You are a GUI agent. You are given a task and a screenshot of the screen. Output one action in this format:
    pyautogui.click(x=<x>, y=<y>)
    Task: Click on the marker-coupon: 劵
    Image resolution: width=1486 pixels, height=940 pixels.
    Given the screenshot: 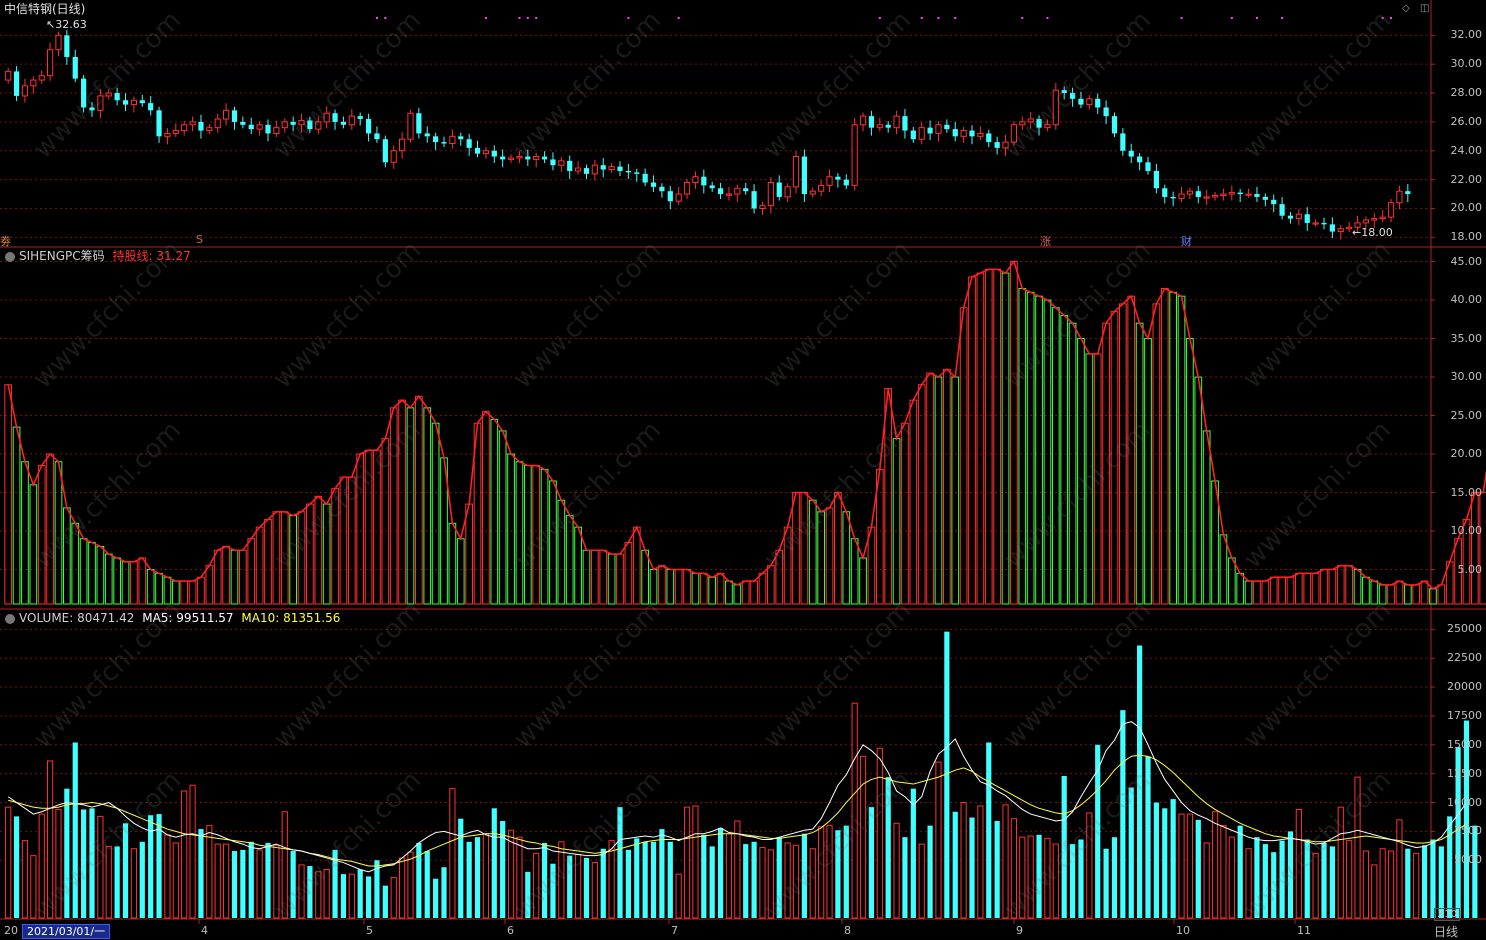 What is the action you would take?
    pyautogui.click(x=5, y=241)
    